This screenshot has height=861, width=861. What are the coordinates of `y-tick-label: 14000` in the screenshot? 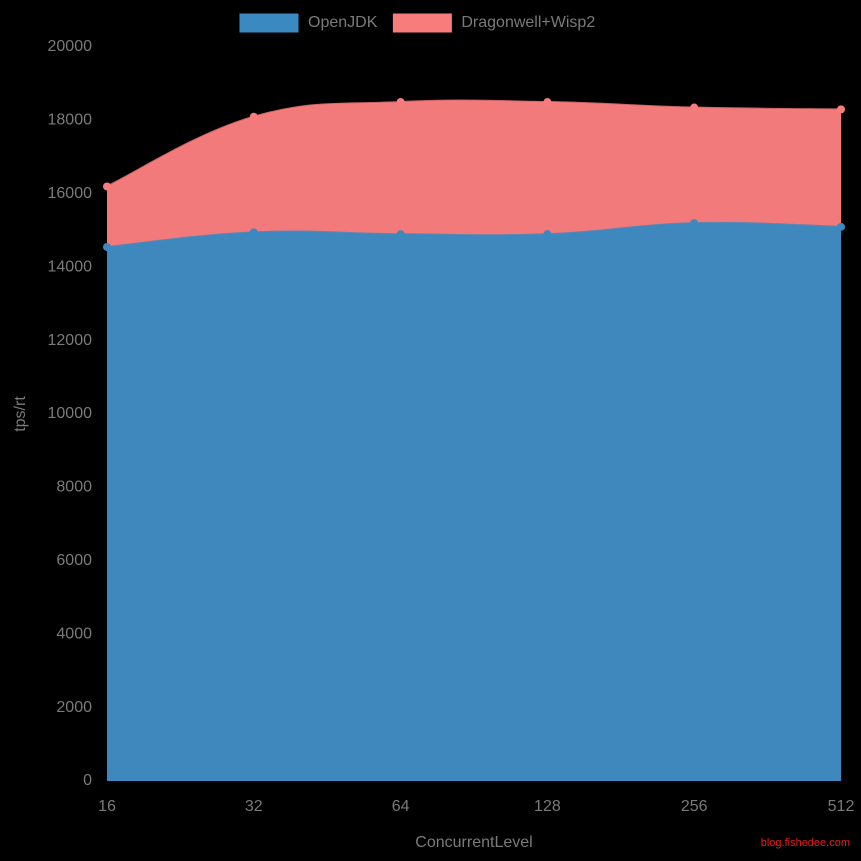 It's located at (70, 266).